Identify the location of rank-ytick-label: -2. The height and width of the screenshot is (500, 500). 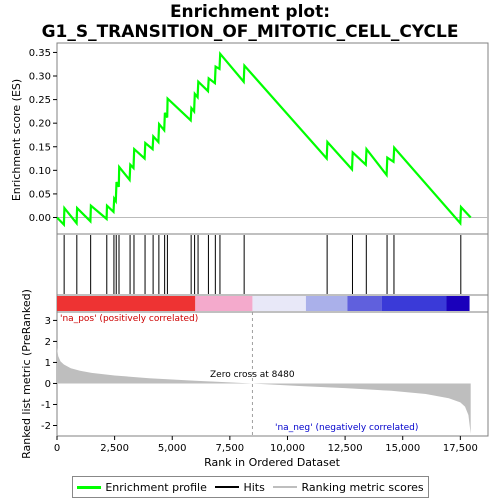
(46, 426).